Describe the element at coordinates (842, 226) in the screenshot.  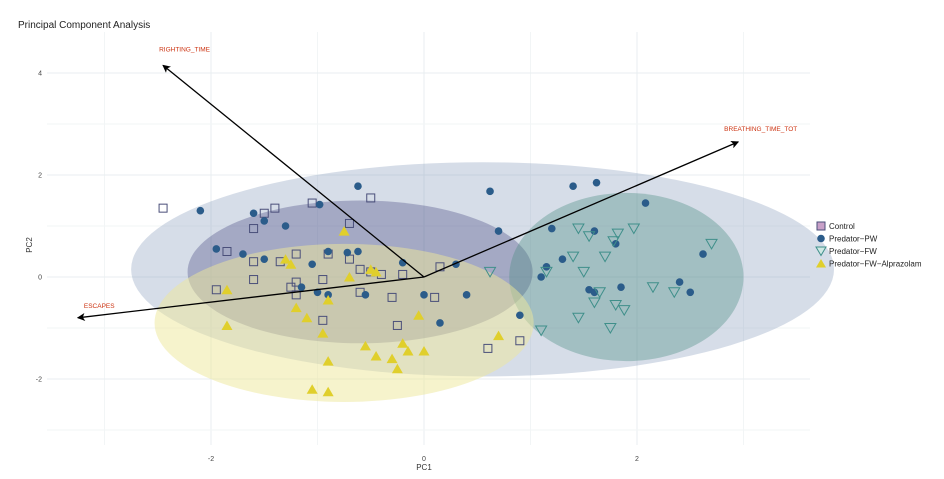
I see `legend-label: Control` at that location.